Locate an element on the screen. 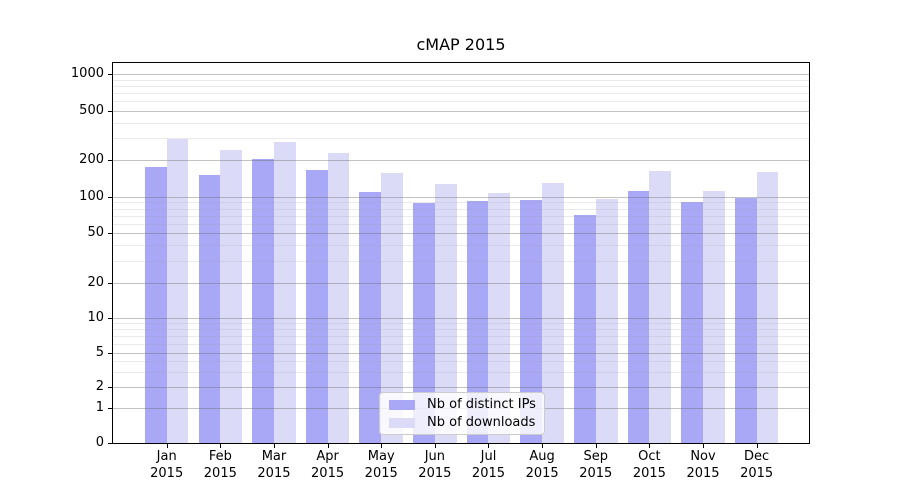  bar-ips-sep is located at coordinates (584, 328).